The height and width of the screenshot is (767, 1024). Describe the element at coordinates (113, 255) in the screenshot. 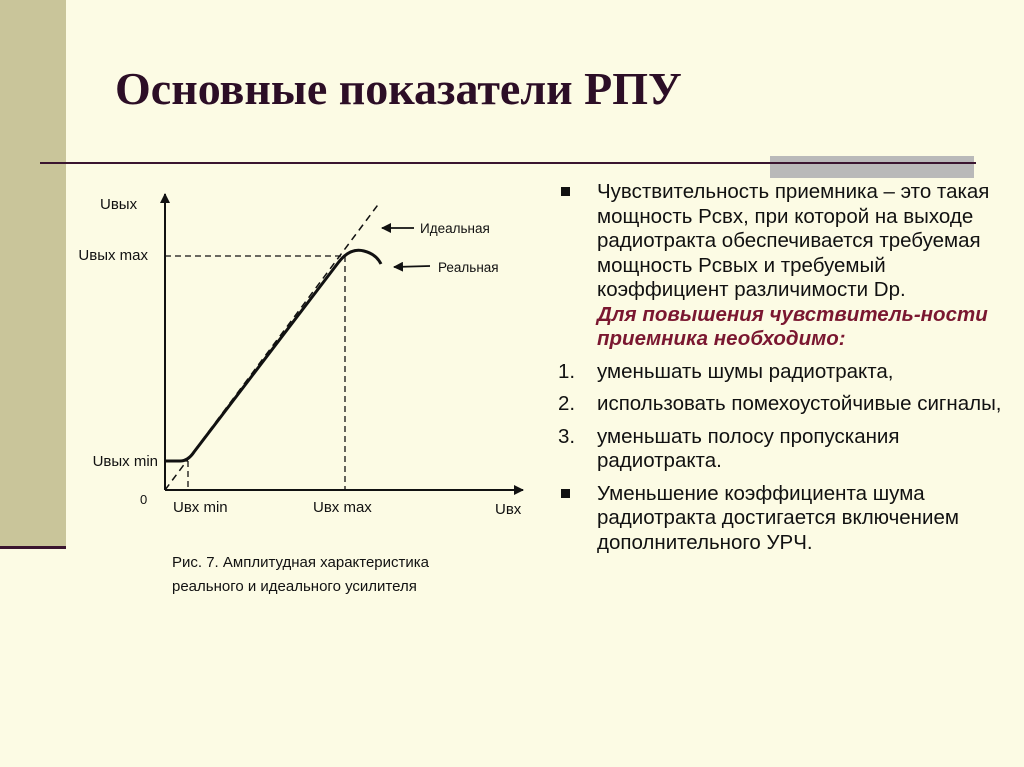

I see `y-tick-uout-max: Uвых max` at that location.